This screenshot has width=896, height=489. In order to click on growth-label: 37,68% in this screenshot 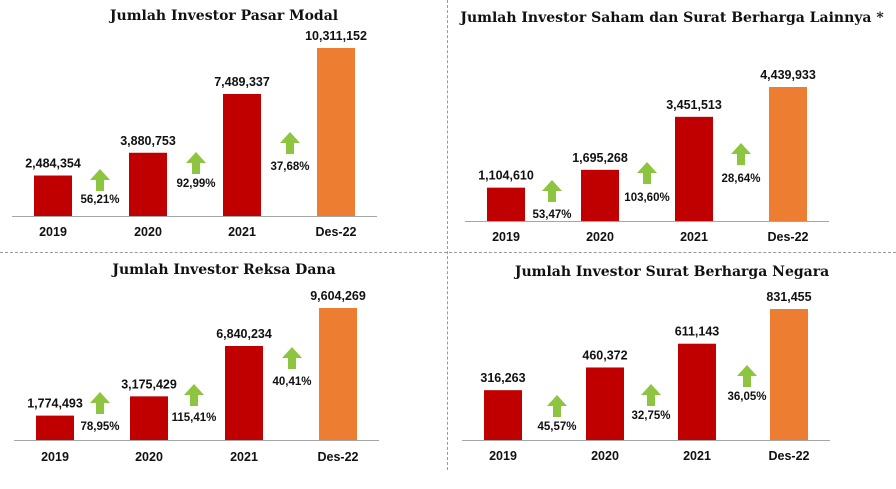, I will do `click(289, 167)`.